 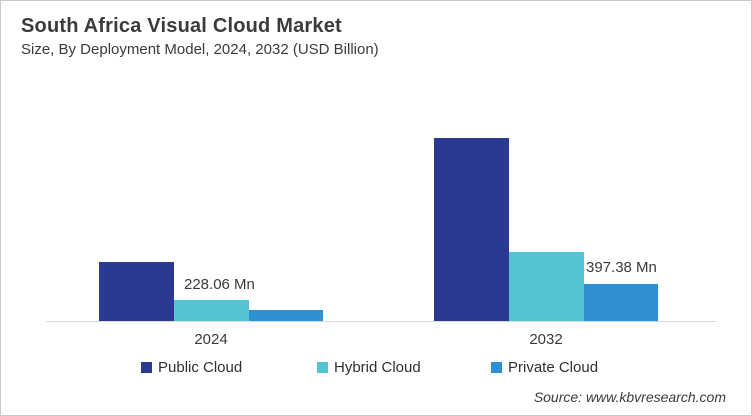 What do you see at coordinates (546, 339) in the screenshot?
I see `x-axis-label-2032: 2032` at bounding box center [546, 339].